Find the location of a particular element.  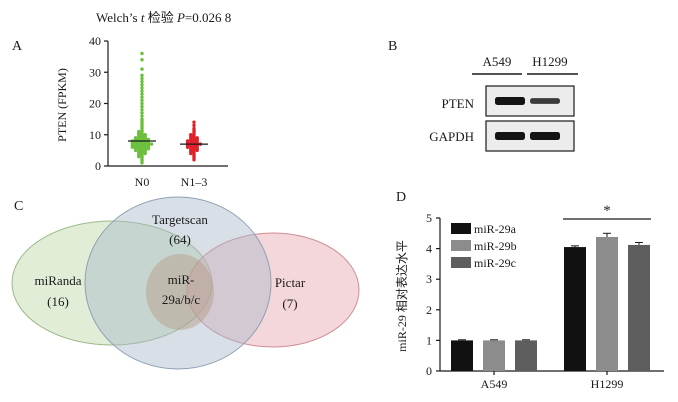

venn-set-miranda is located at coordinates (112, 283).